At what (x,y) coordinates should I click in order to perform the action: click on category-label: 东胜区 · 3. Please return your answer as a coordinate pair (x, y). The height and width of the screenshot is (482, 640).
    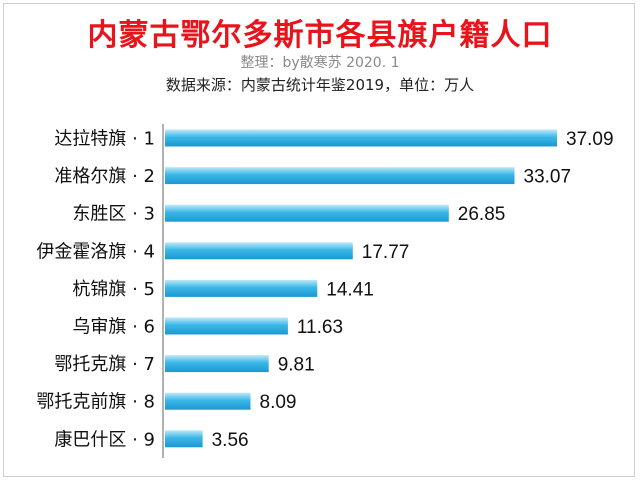
    Looking at the image, I should click on (113, 214).